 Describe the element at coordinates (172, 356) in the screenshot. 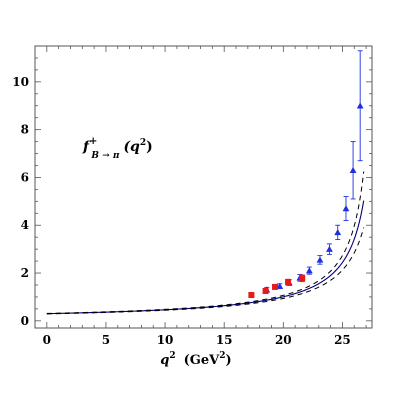

I see `x-axis-label-sup: 2` at that location.